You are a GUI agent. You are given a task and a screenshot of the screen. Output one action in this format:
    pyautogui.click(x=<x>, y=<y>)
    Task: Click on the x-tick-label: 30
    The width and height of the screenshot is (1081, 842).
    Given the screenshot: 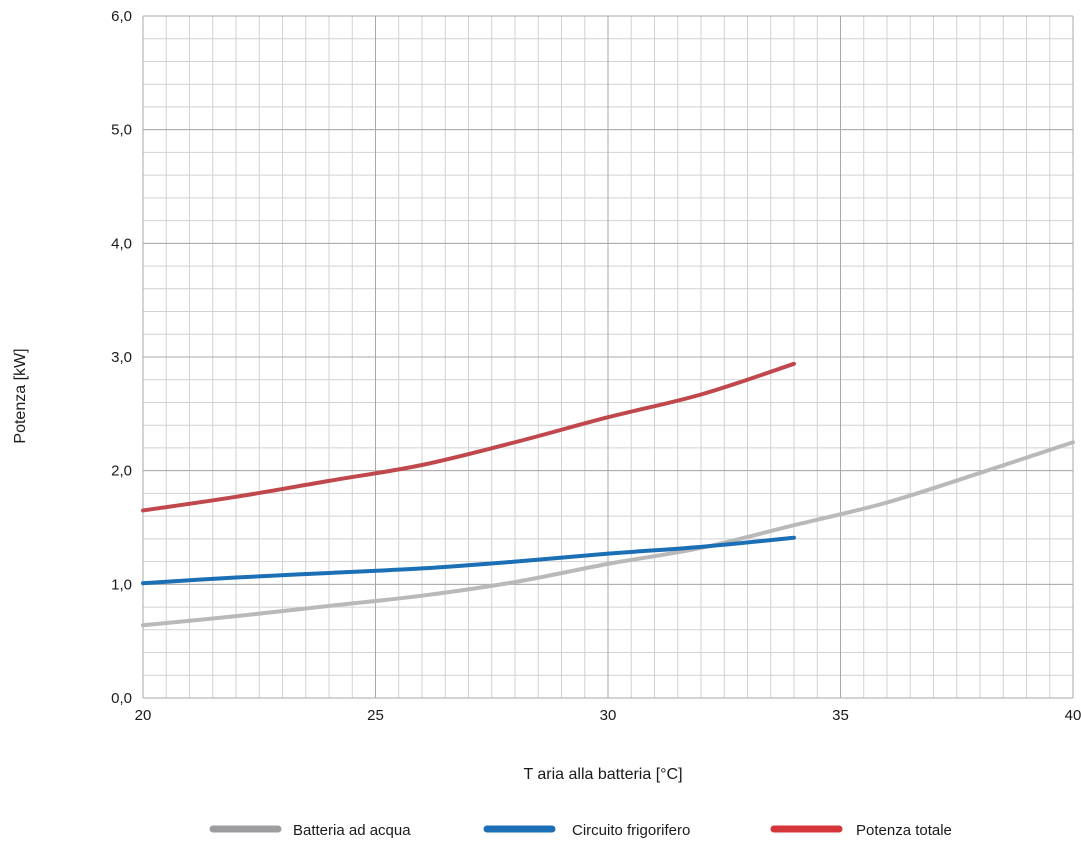 What is the action you would take?
    pyautogui.click(x=608, y=715)
    